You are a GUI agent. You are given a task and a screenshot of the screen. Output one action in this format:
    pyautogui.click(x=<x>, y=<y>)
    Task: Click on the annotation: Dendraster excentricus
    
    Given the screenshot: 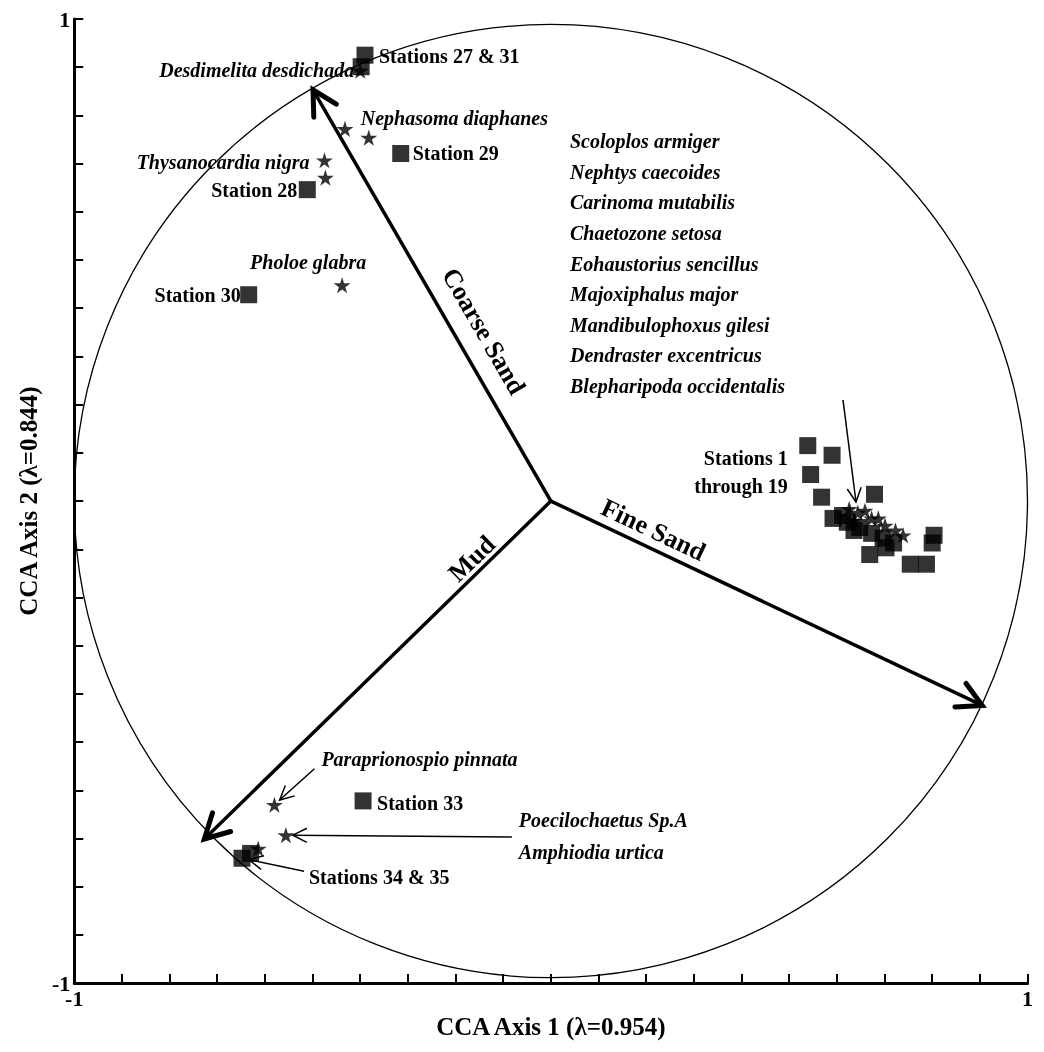 What is the action you would take?
    pyautogui.click(x=665, y=355)
    